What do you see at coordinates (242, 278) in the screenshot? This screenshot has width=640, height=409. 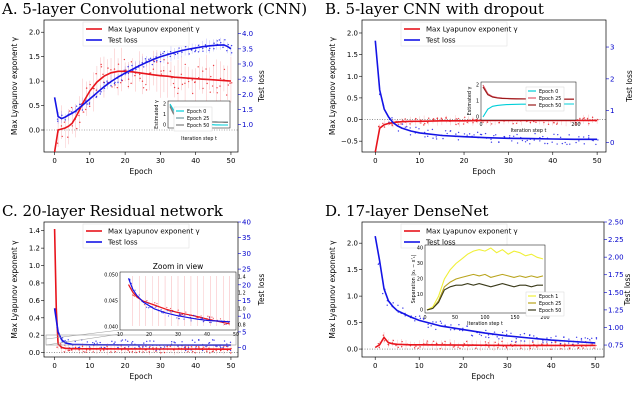 I see `panel-c-inset-y2tick: 1.4` at bounding box center [242, 278].